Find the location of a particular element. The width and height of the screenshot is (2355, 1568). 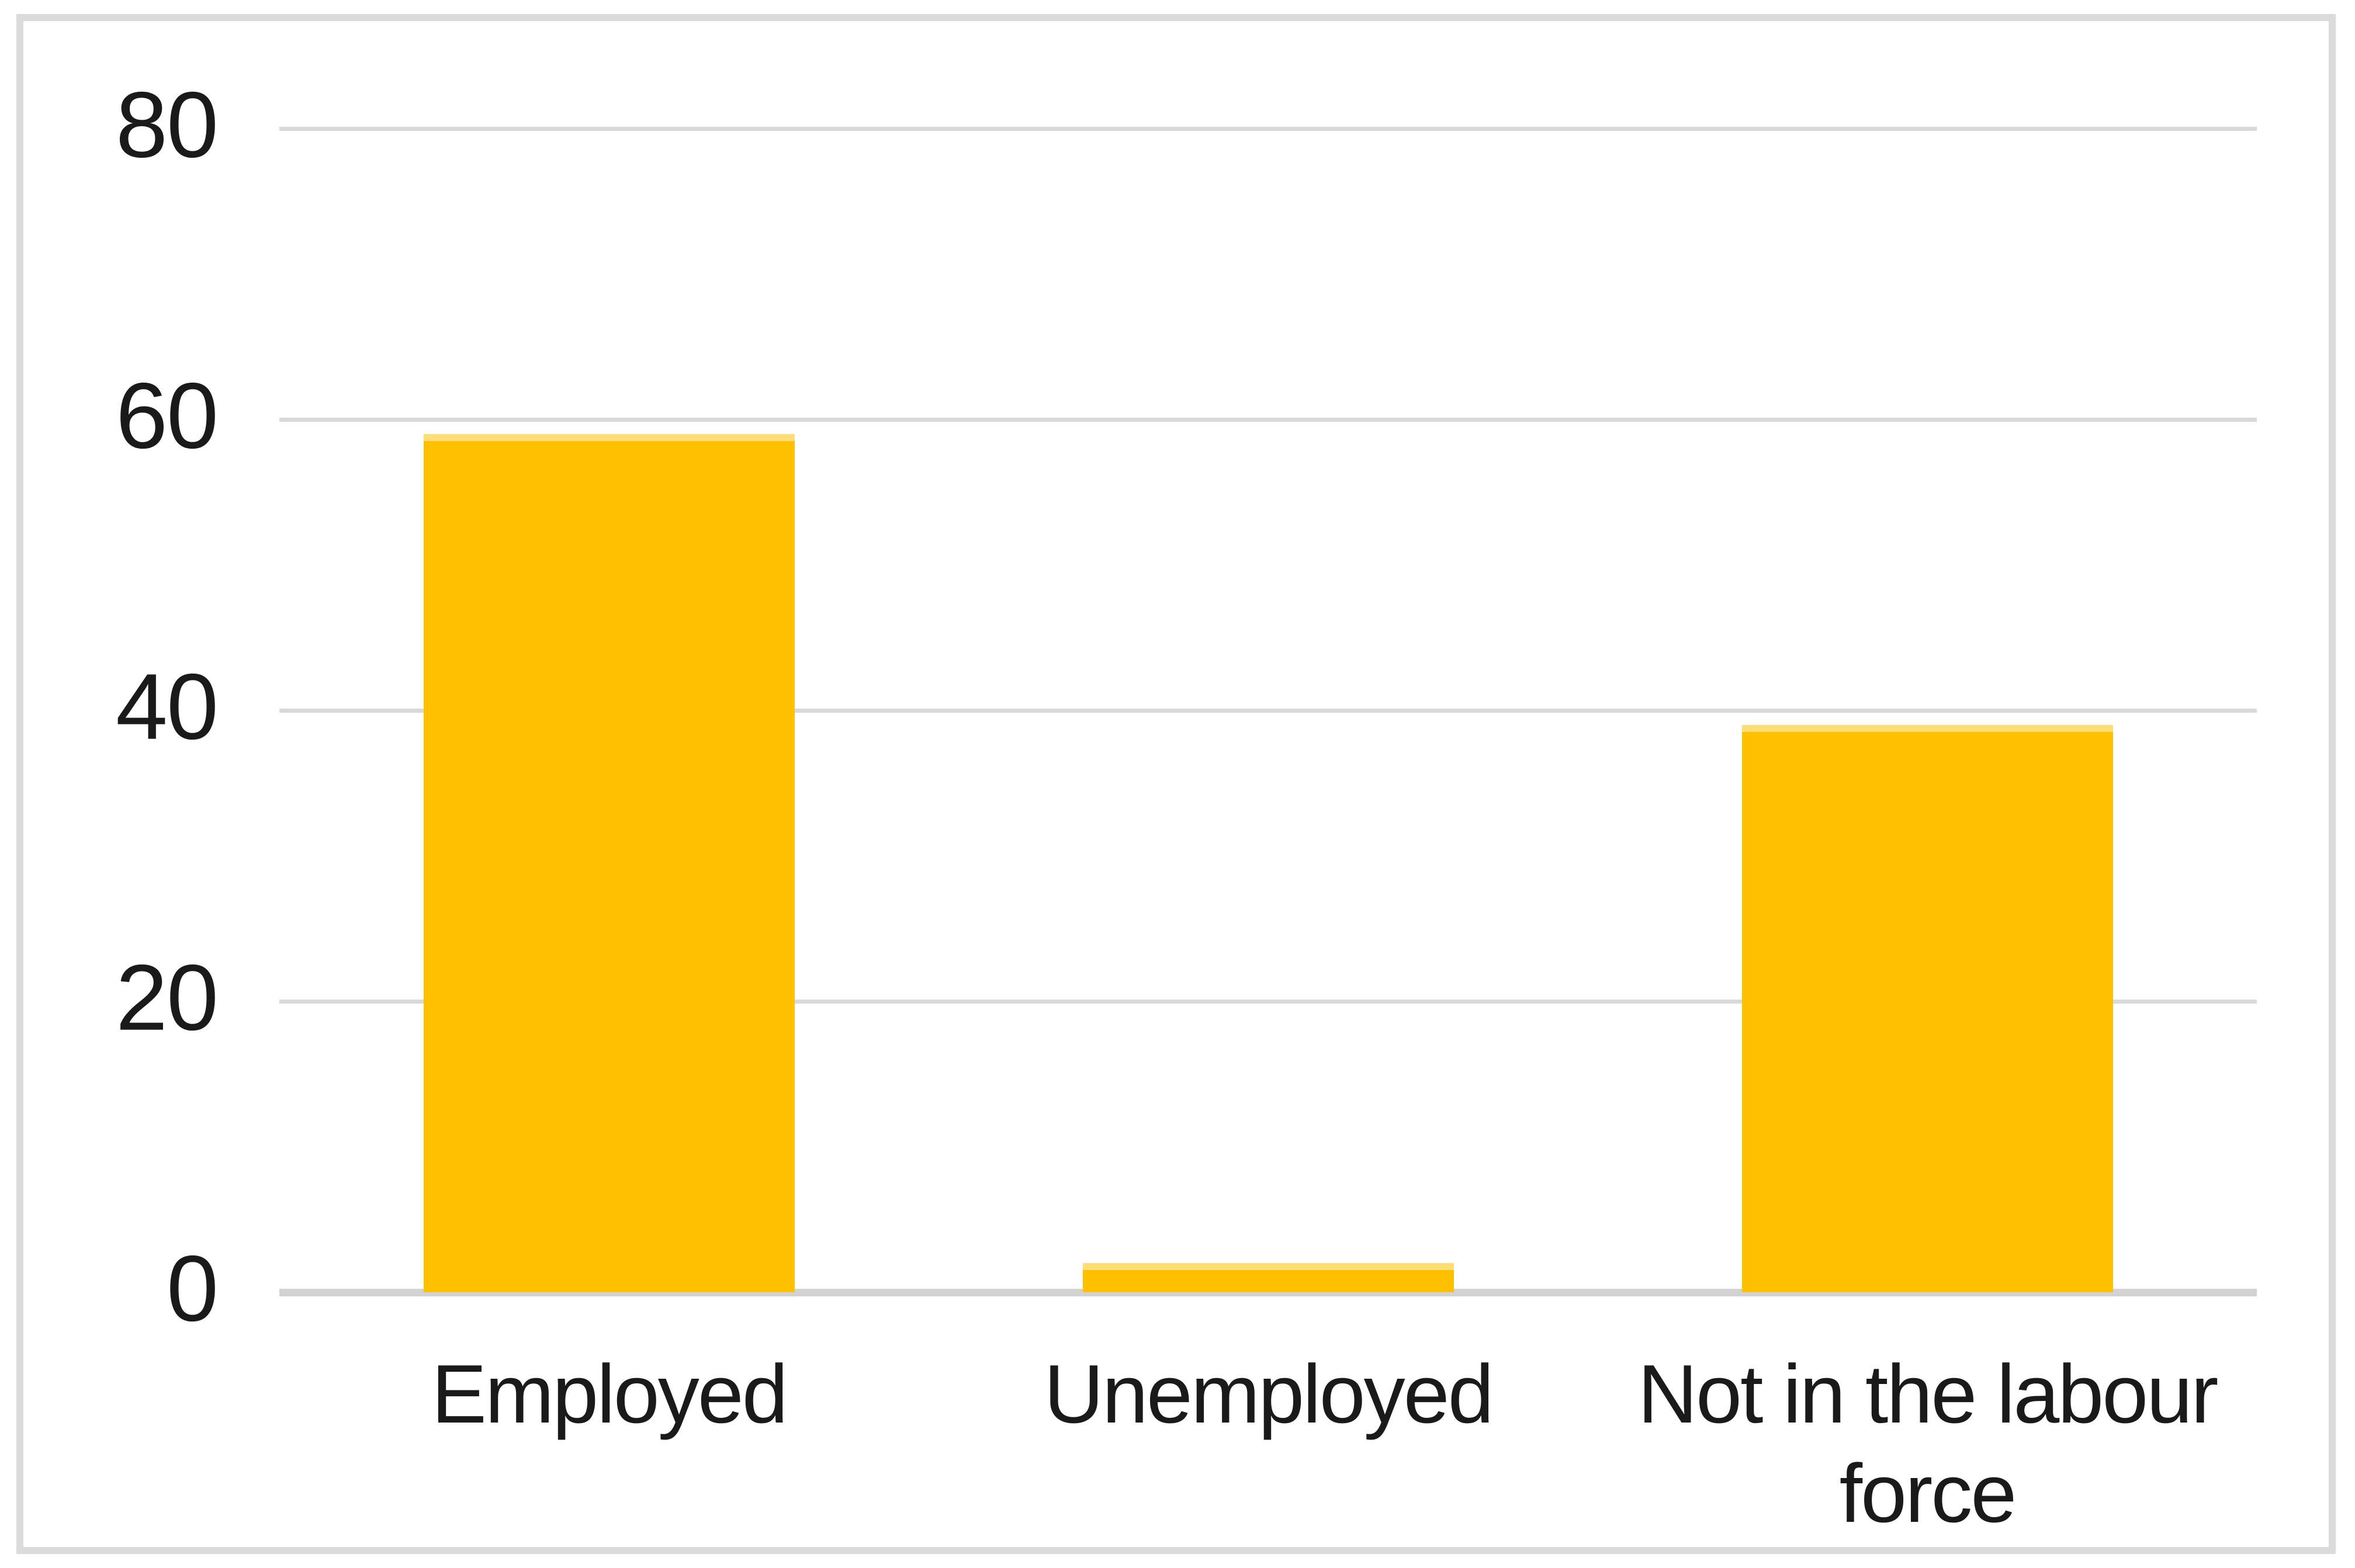

bar-not-in-labour-force is located at coordinates (1928, 1009).